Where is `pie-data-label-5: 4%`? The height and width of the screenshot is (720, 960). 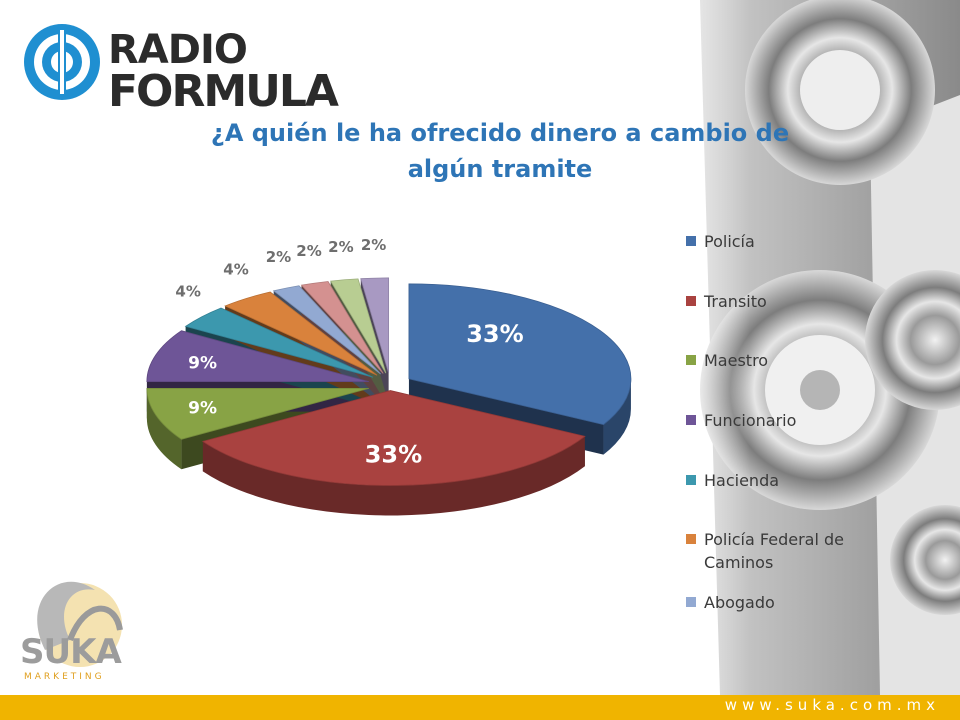 pie-data-label-5: 4% is located at coordinates (187, 292).